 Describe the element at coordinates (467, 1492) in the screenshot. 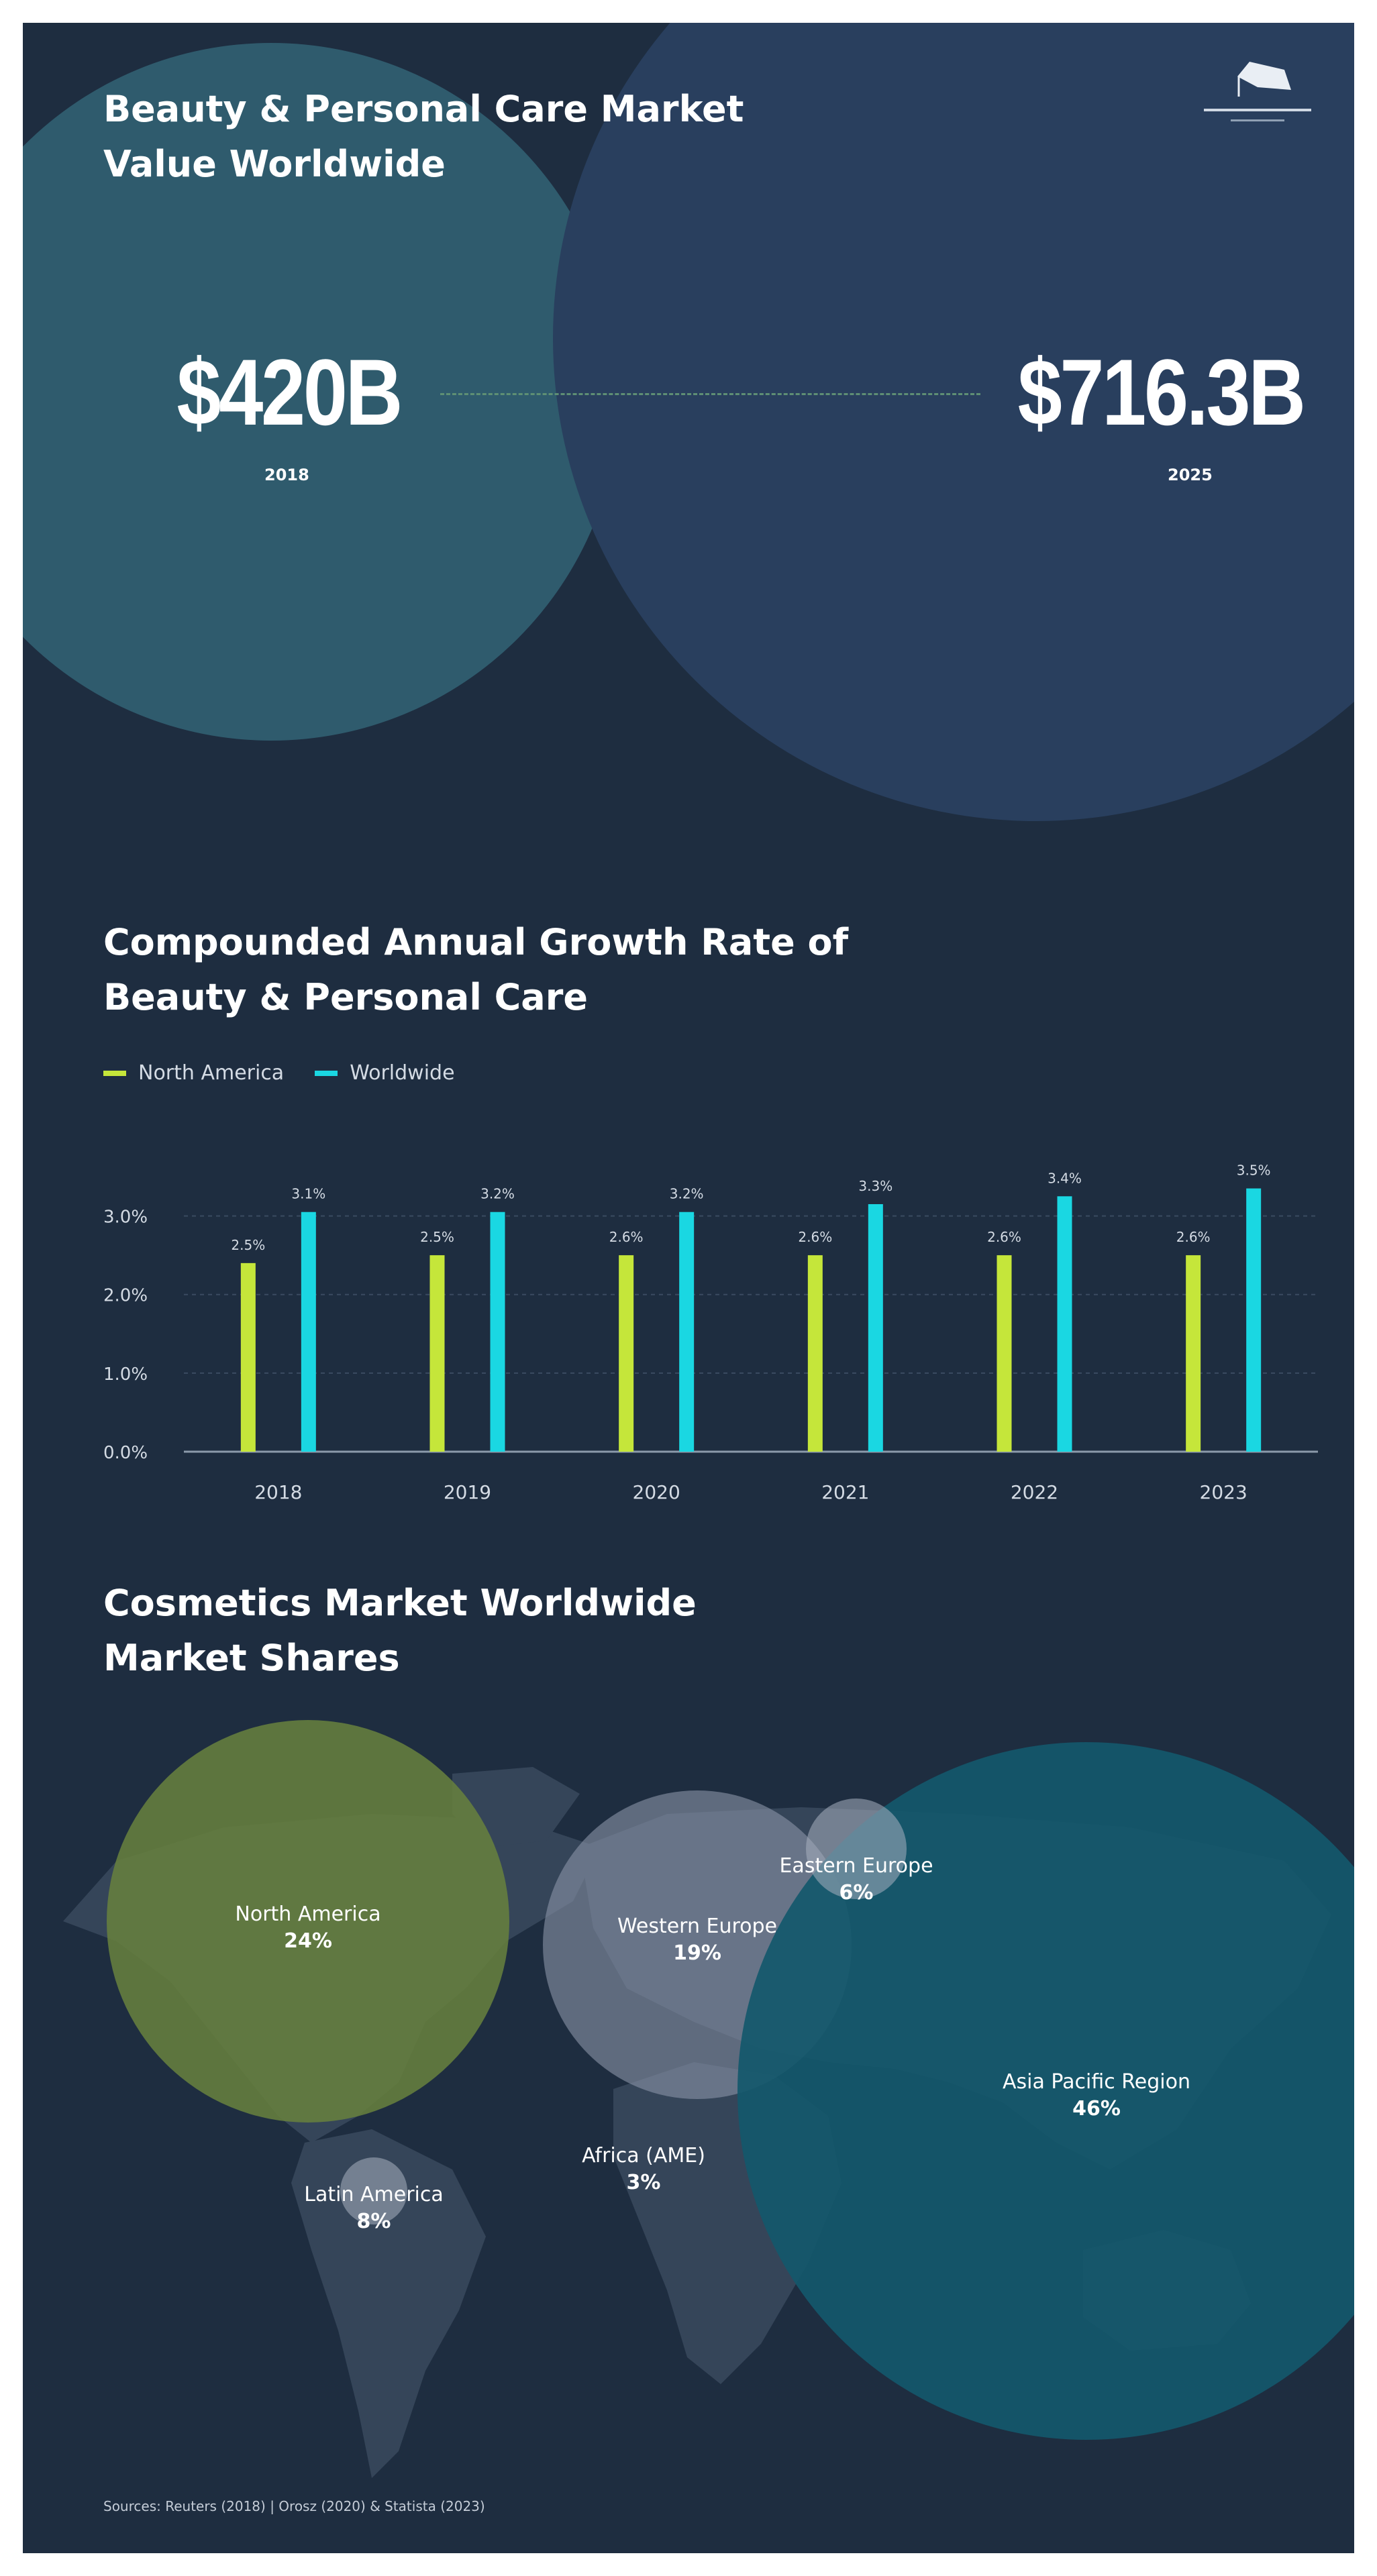

I see `x-tick-label-2019: 2019` at that location.